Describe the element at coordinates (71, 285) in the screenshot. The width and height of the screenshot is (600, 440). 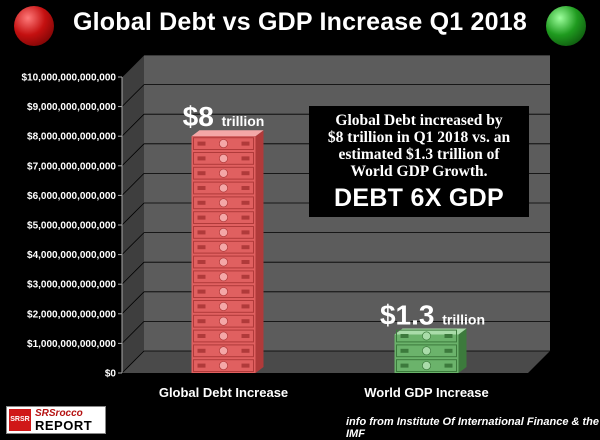
I see `y-tick-label: $3,000,000,000,000` at that location.